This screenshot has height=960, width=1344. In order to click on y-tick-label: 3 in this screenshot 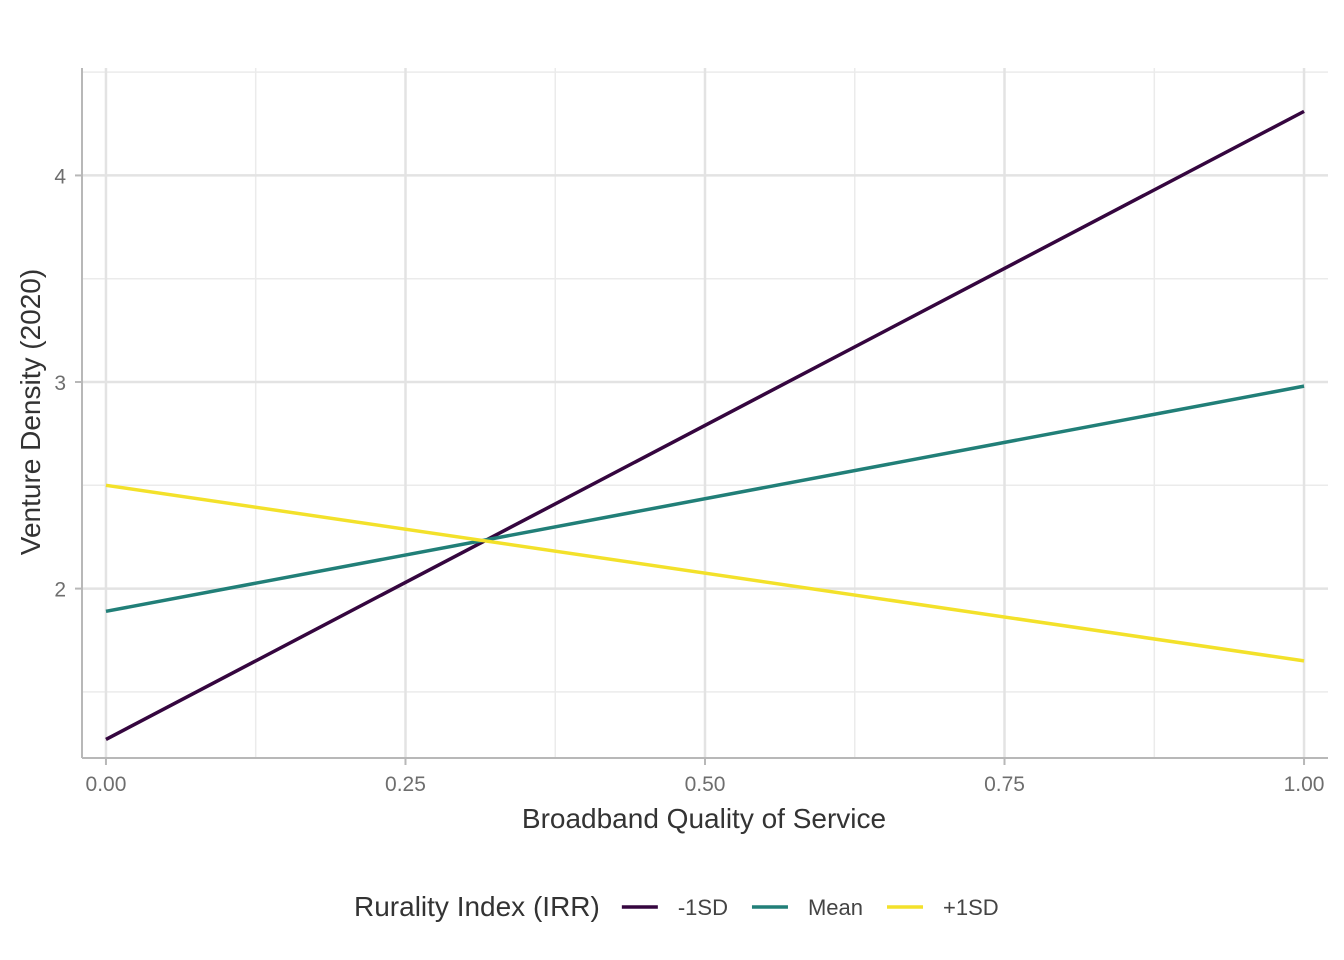, I will do `click(60, 383)`.